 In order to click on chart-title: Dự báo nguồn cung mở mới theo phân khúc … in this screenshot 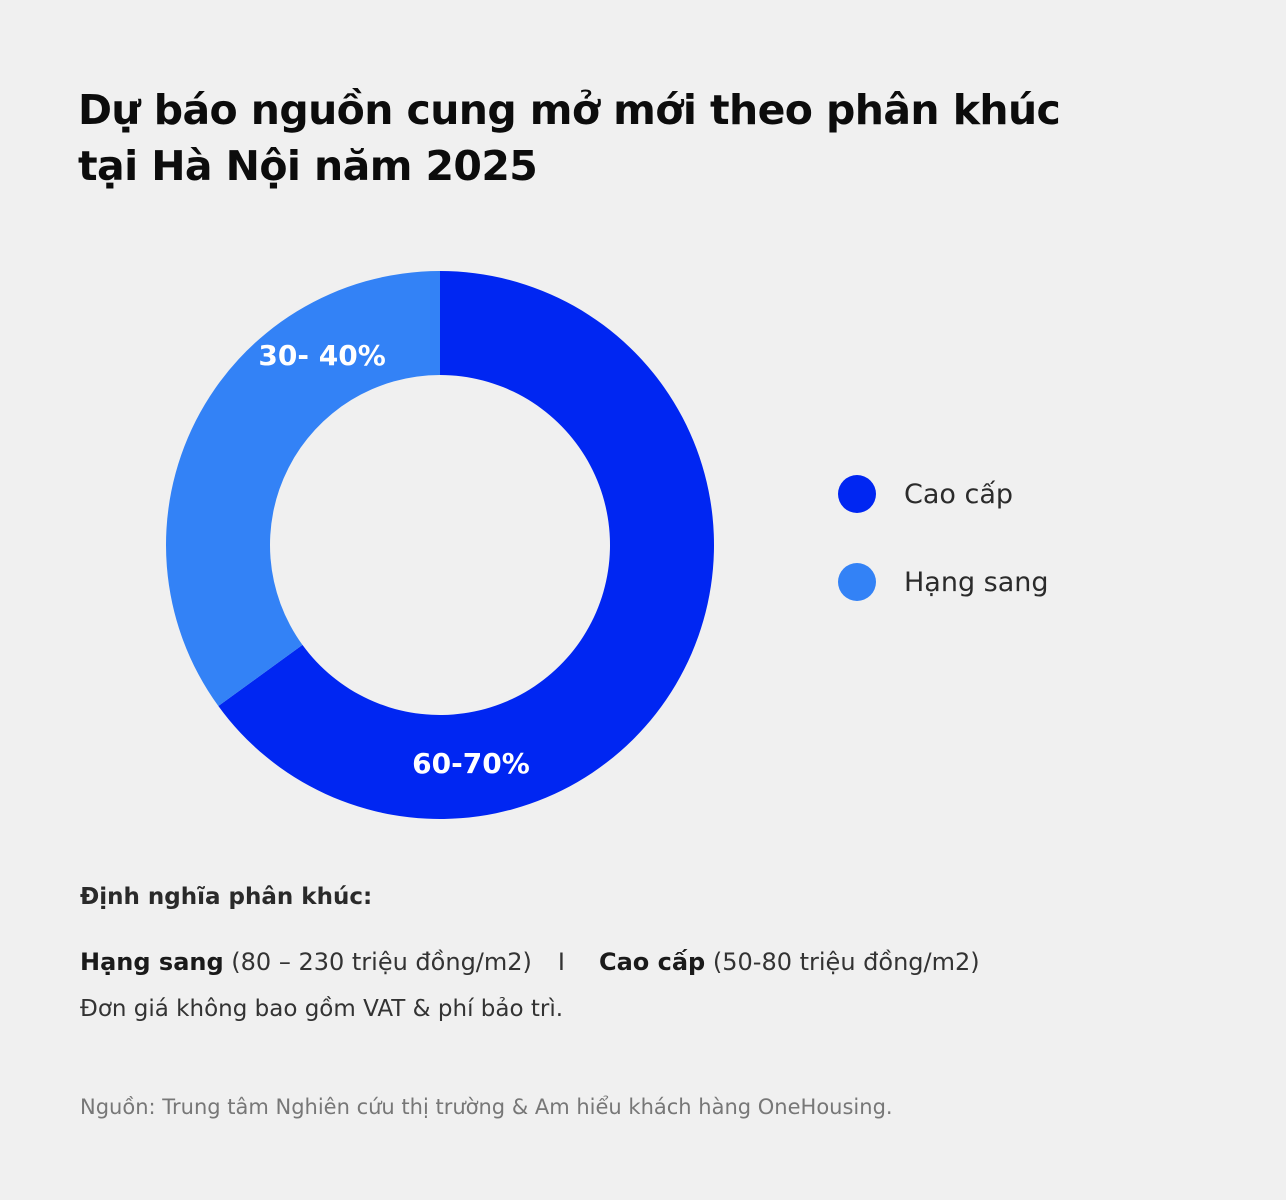, I will do `click(628, 138)`.